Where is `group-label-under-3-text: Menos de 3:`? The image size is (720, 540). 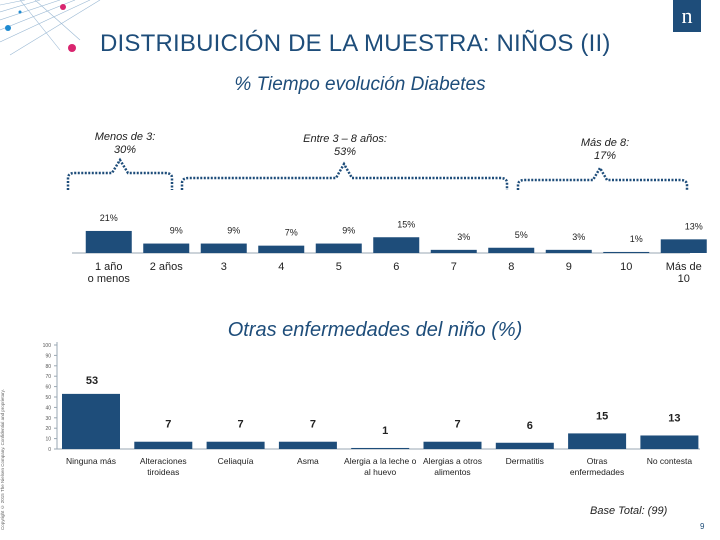
group-label-under-3-text: Menos de 3: is located at coordinates (125, 137).